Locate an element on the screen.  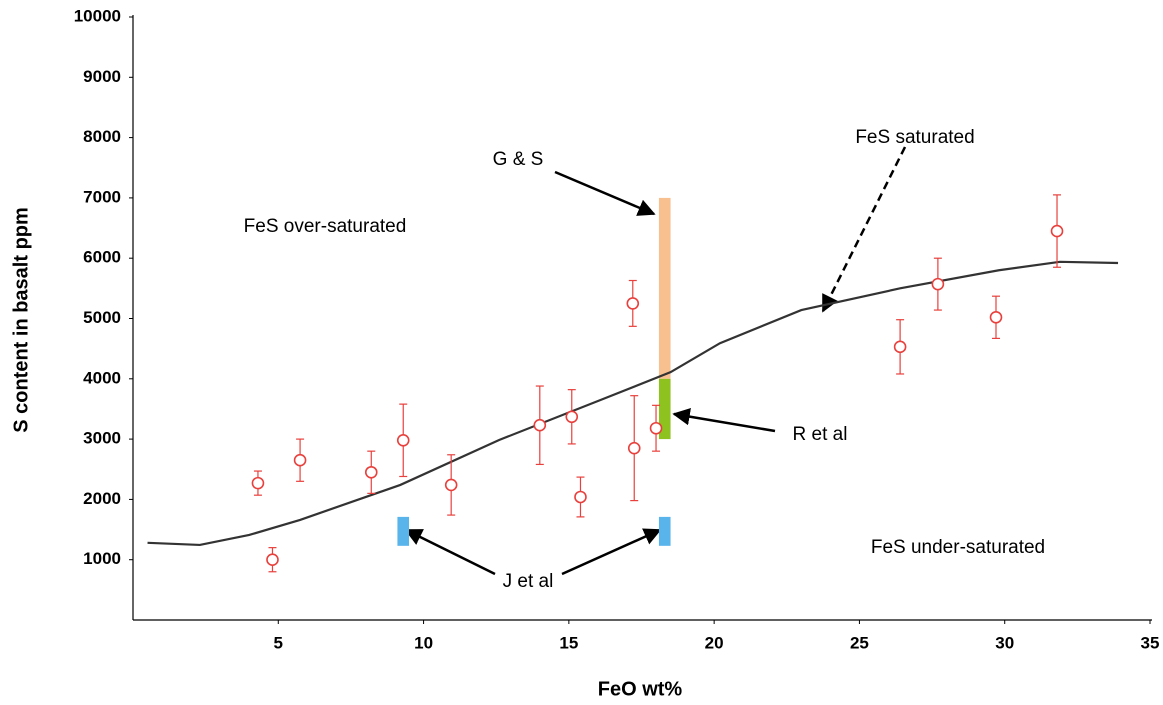
annotation: J et al is located at coordinates (528, 581).